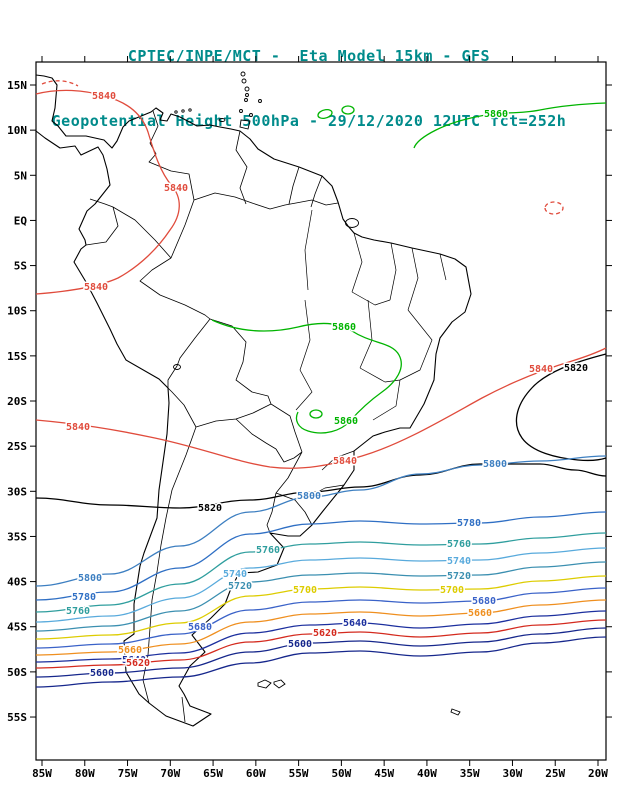 This screenshot has height=800, width=618. I want to click on lon-label: 20W, so click(598, 773).